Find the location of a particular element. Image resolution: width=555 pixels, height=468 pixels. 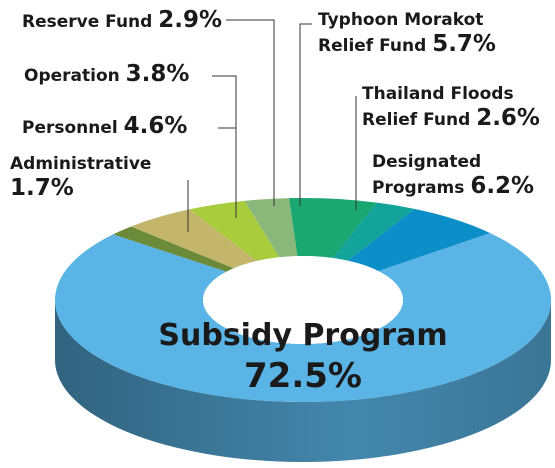

slice-label: Subsidy Program 72.5% is located at coordinates (303, 356).